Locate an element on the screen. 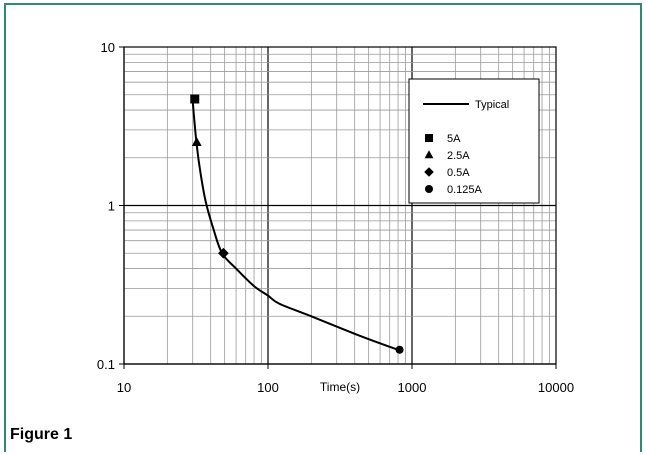 The width and height of the screenshot is (646, 454). legend-label-5a: 5A is located at coordinates (454, 139).